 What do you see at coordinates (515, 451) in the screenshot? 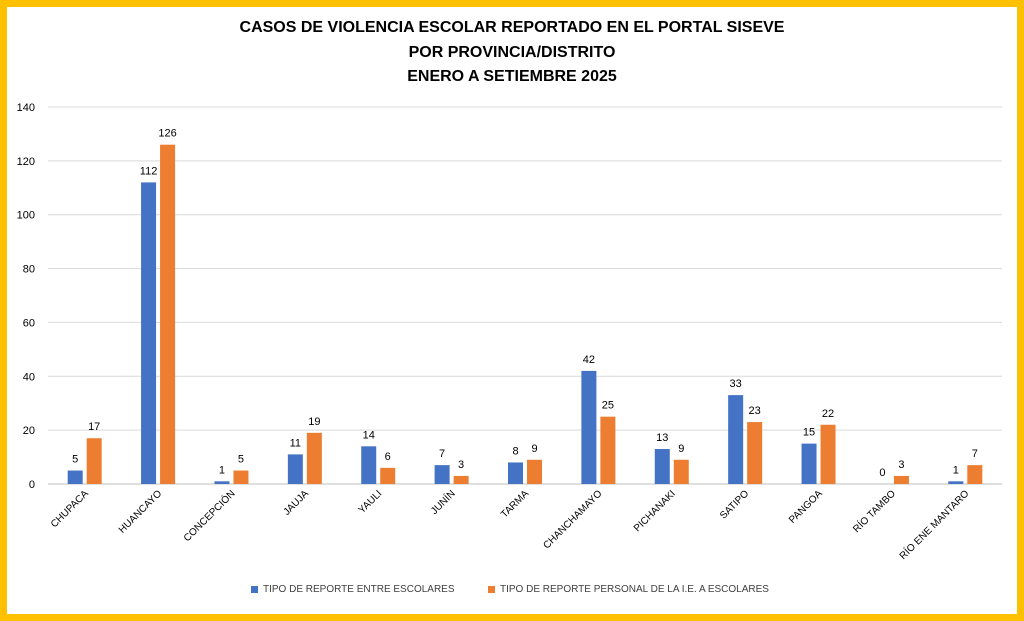
I see `data-label: 8` at bounding box center [515, 451].